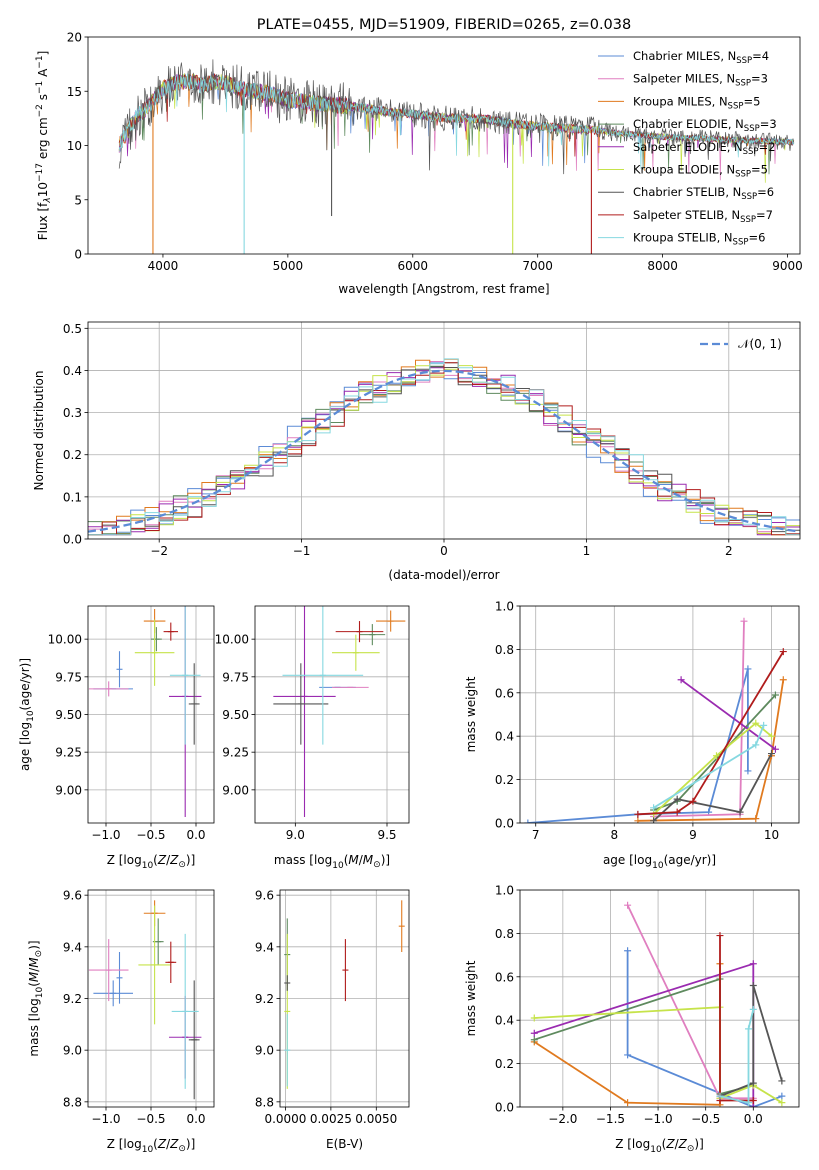 This screenshot has height=1170, width=819. Describe the element at coordinates (264, 1051) in the screenshot. I see `y-tick-label: 9.0` at that location.